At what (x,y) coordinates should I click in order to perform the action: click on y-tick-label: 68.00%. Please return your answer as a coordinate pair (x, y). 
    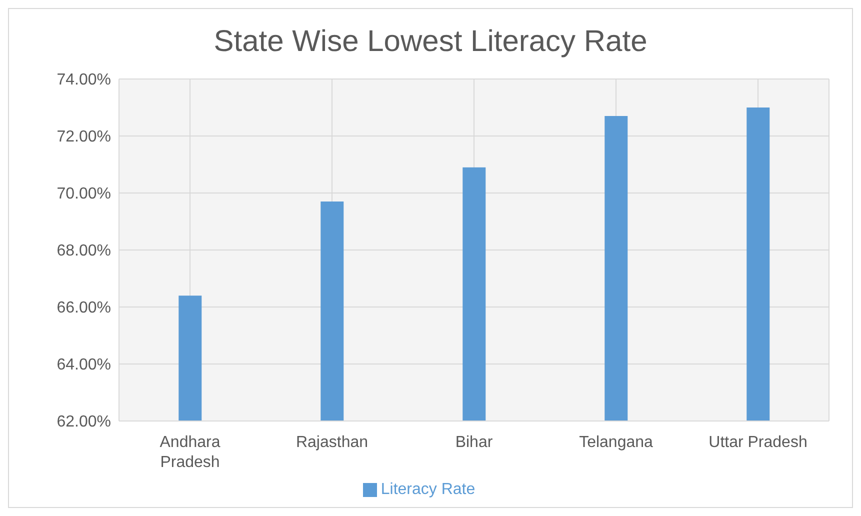
    Looking at the image, I should click on (83, 251).